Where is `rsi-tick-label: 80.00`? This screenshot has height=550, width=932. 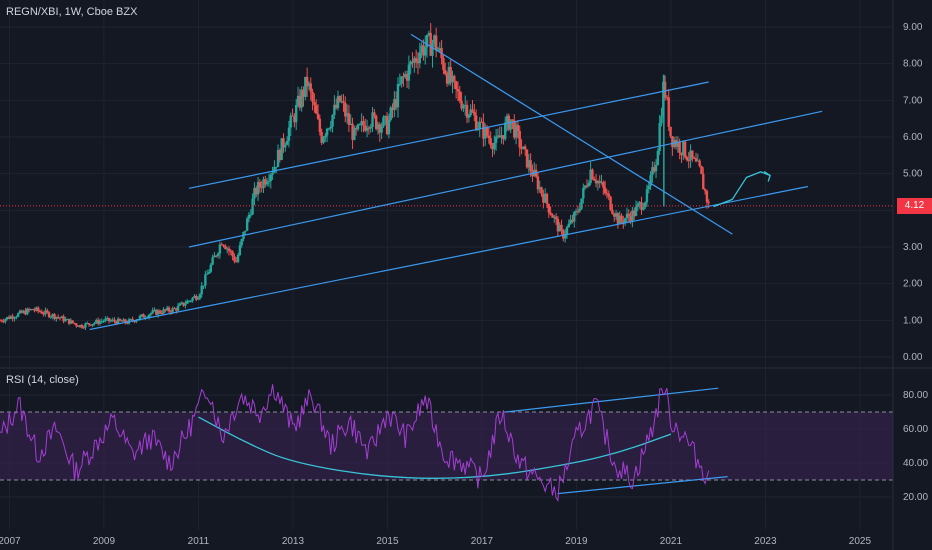 rsi-tick-label: 80.00 is located at coordinates (915, 395).